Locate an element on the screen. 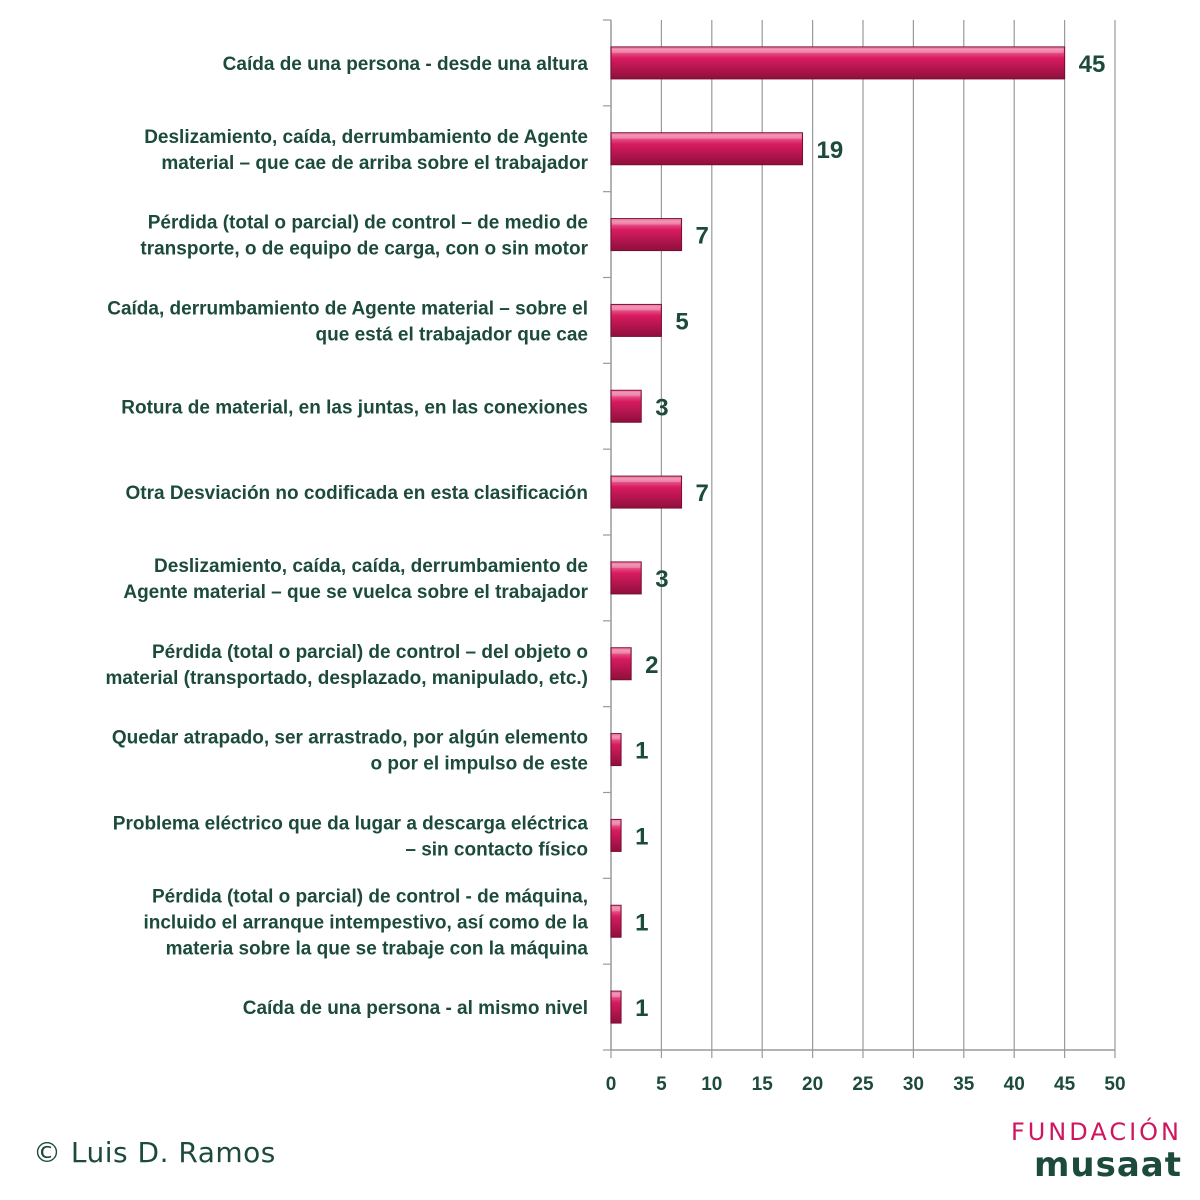 The image size is (1200, 1200). fundacion-musaat-logo: FUNDACIÓN musaat is located at coordinates (1082, 1153).